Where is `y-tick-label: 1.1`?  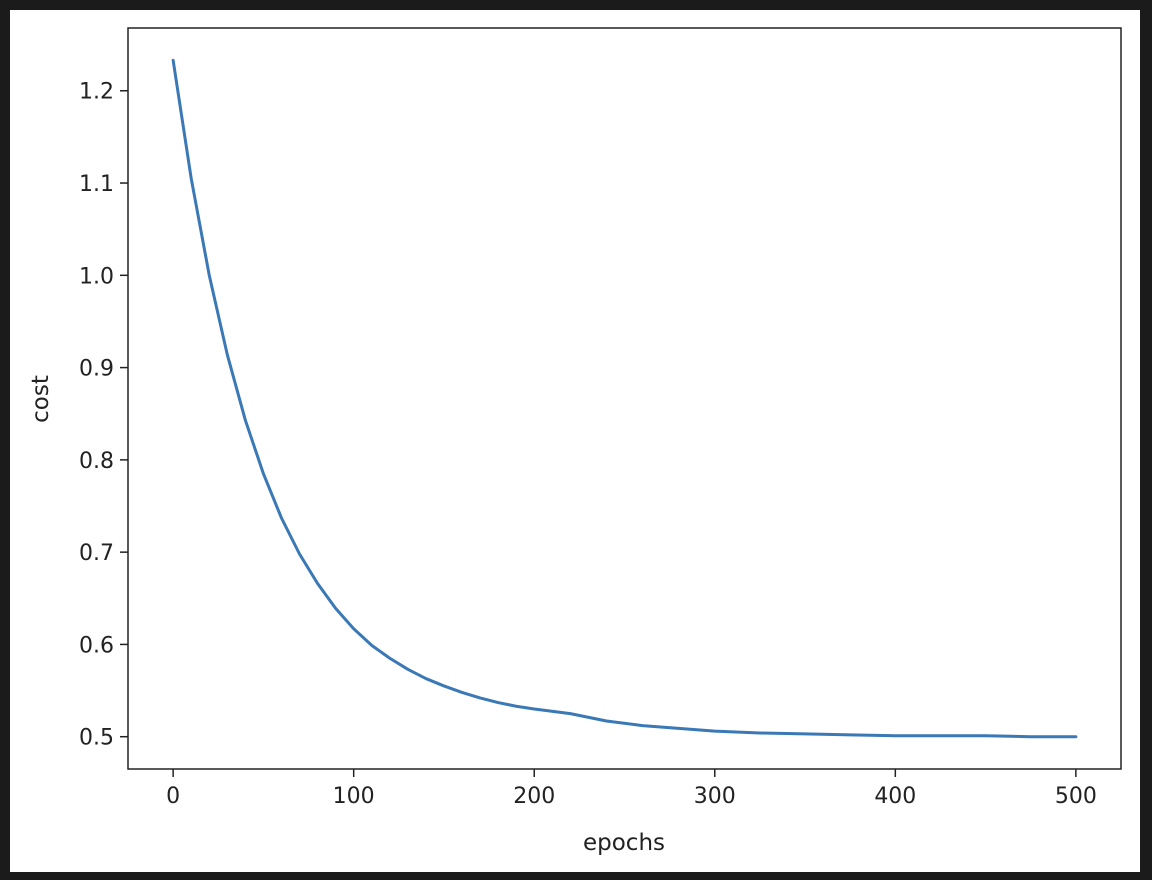 y-tick-label: 1.1 is located at coordinates (96, 184).